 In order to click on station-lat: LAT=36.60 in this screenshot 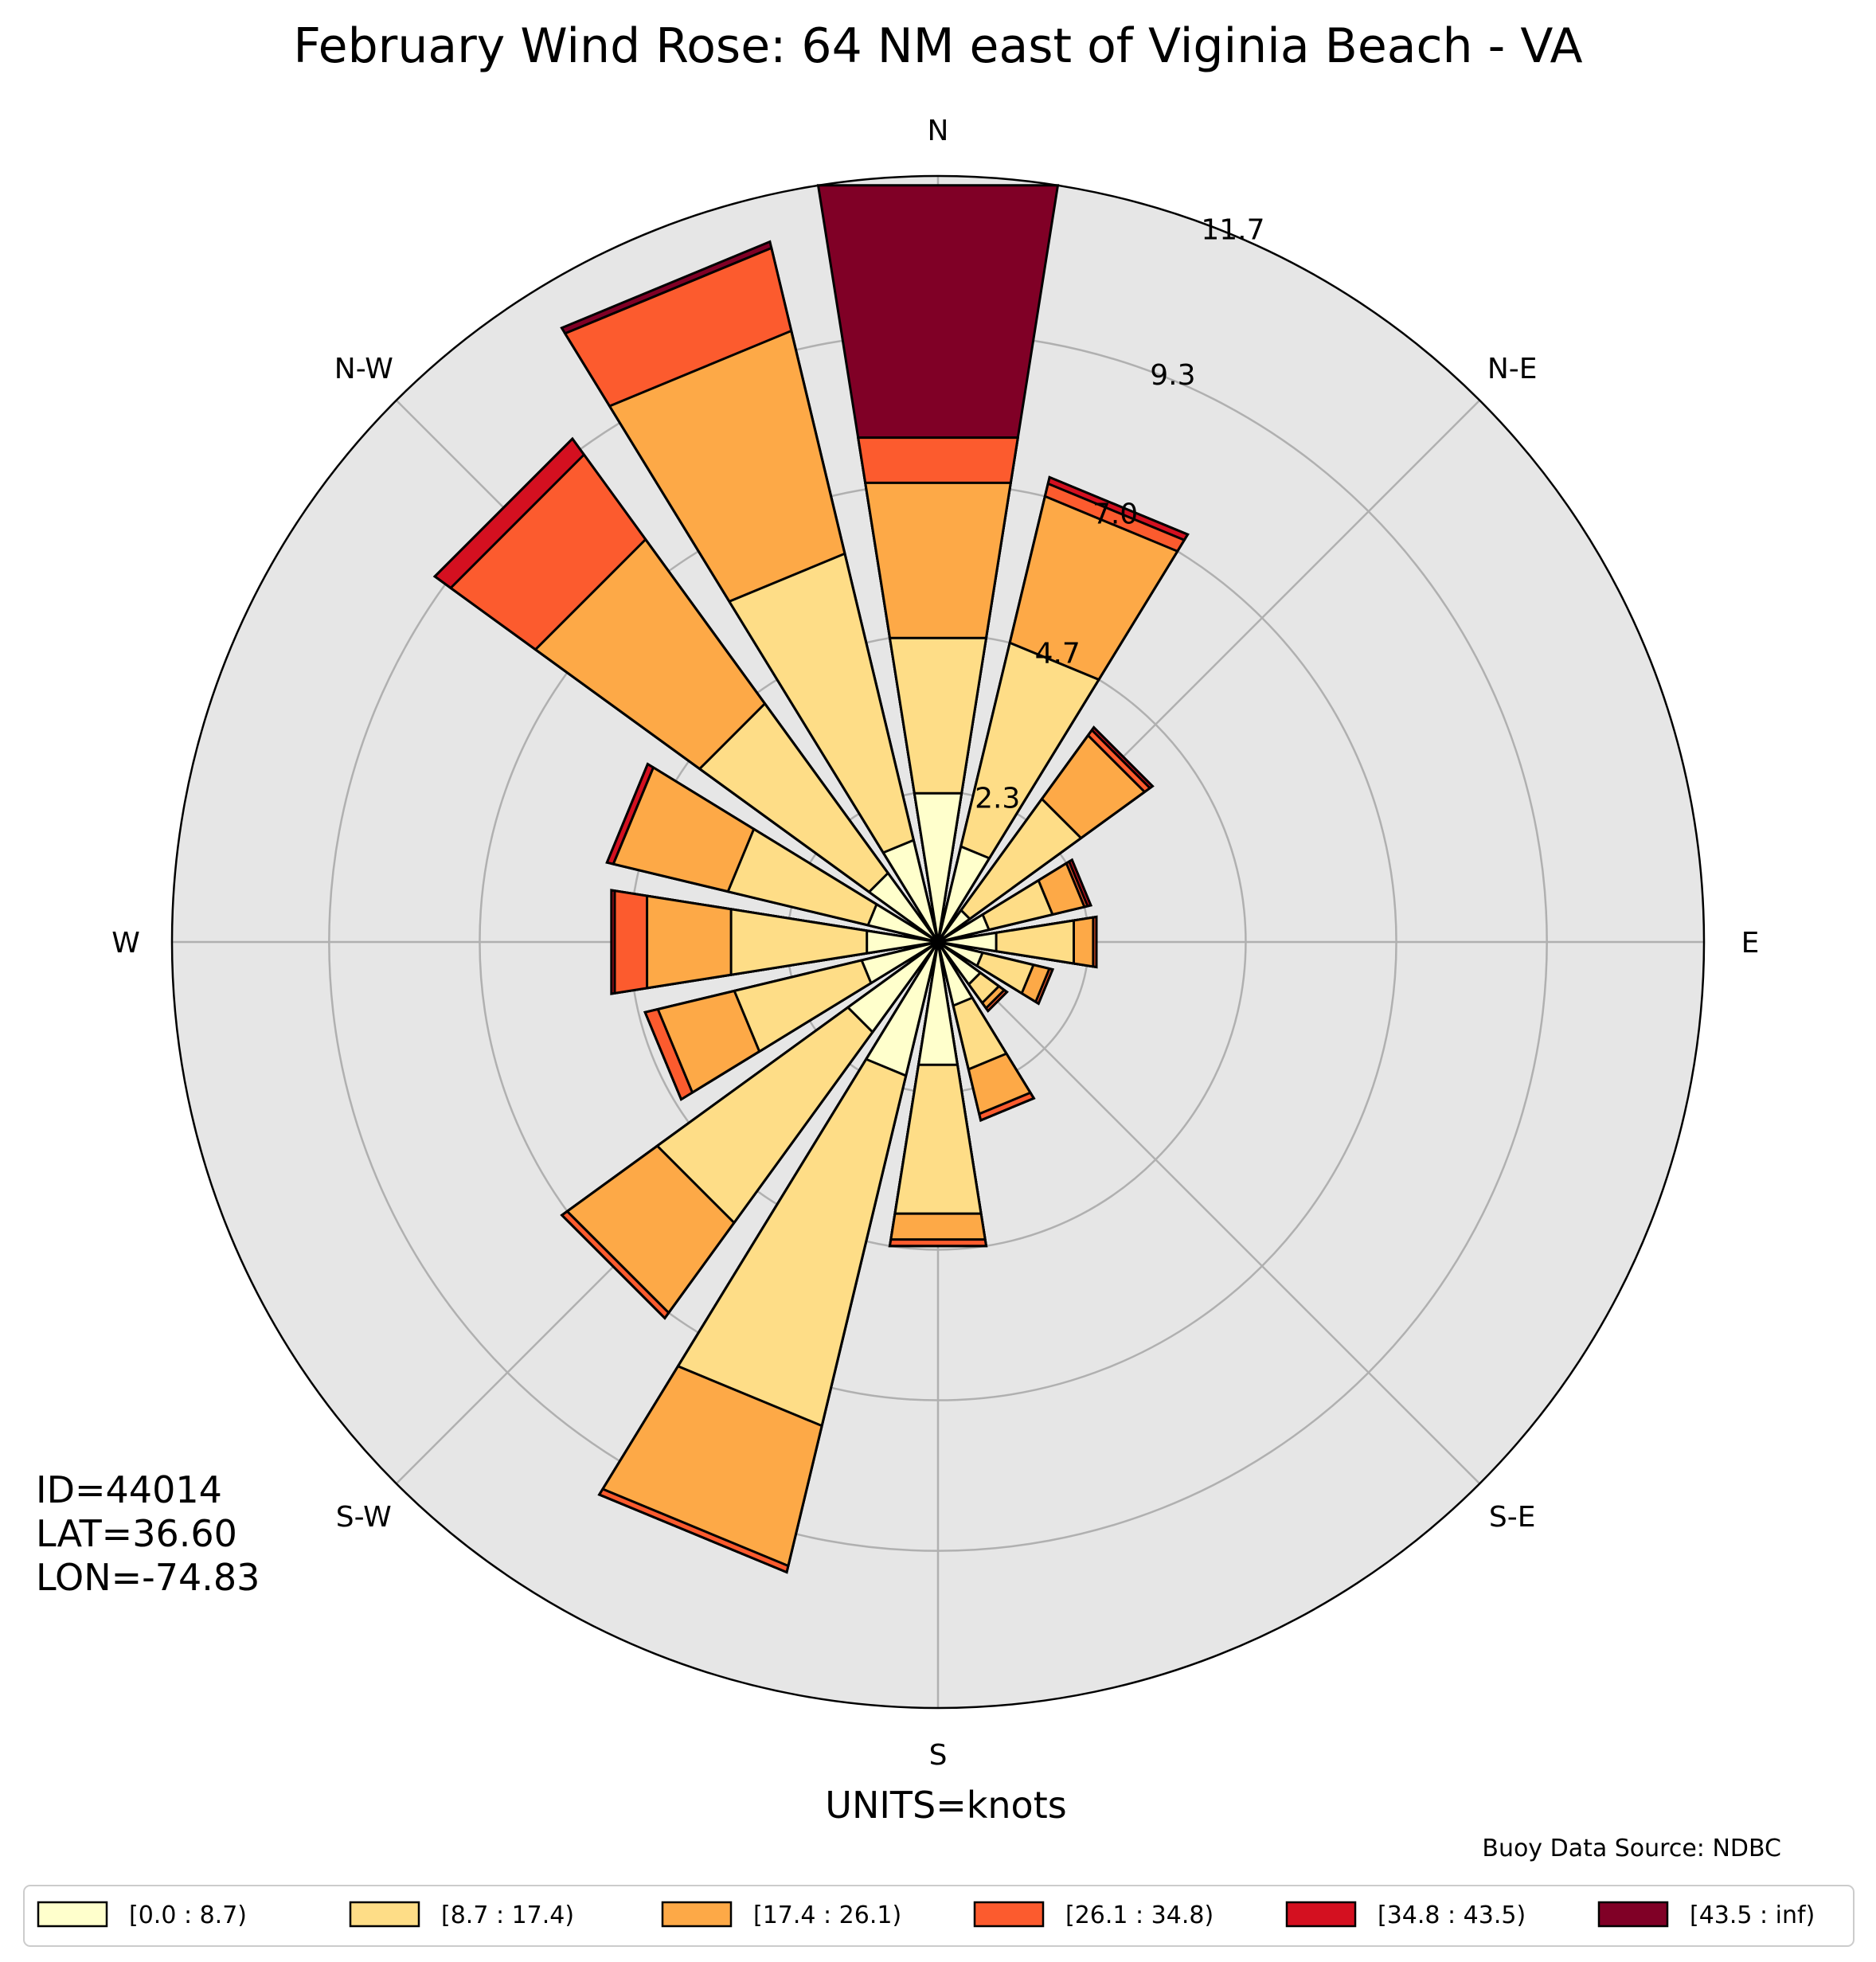, I will do `click(136, 1533)`.